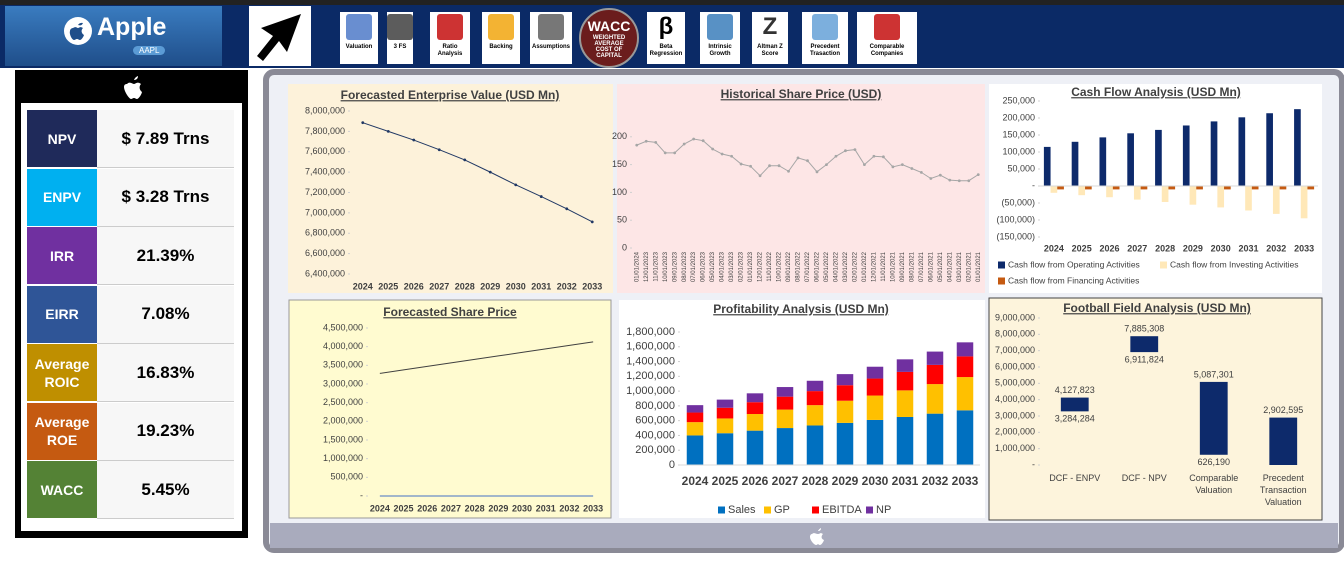 This screenshot has width=1344, height=561. I want to click on x-tick-label: 2024, so click(695, 481).